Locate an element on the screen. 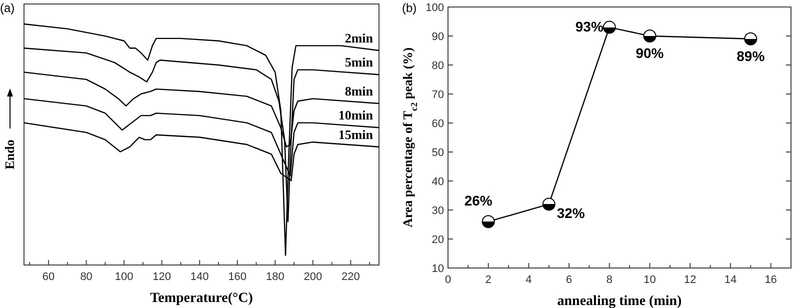 This screenshot has width=800, height=308. y-tick-label: 30 is located at coordinates (438, 211).